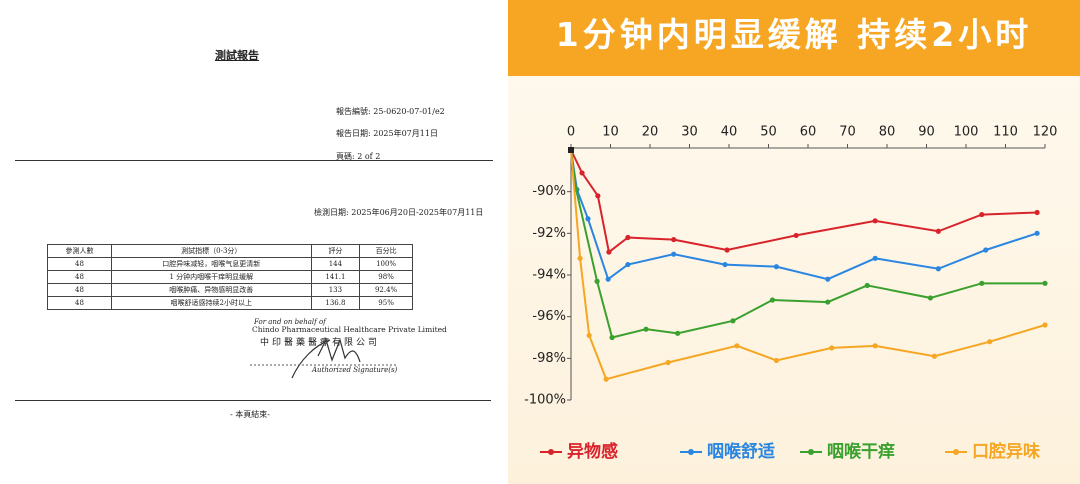  What do you see at coordinates (79, 303) in the screenshot?
I see `table-cell: 48` at bounding box center [79, 303].